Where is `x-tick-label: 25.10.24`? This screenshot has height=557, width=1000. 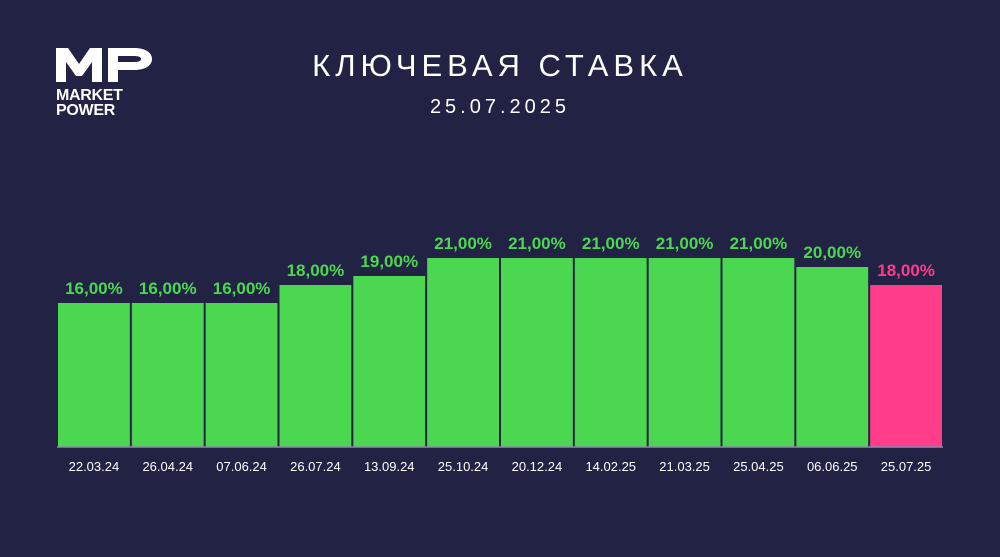
x-tick-label: 25.10.24 is located at coordinates (463, 466).